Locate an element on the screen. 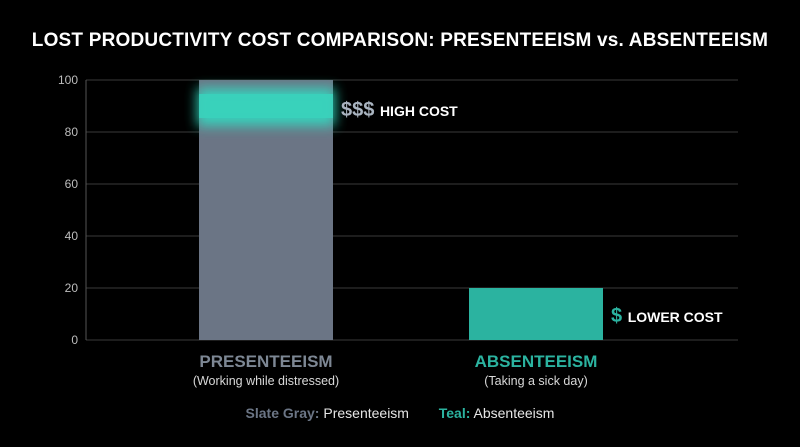  annotation-lower-cost: $ LOWER COST is located at coordinates (667, 316).